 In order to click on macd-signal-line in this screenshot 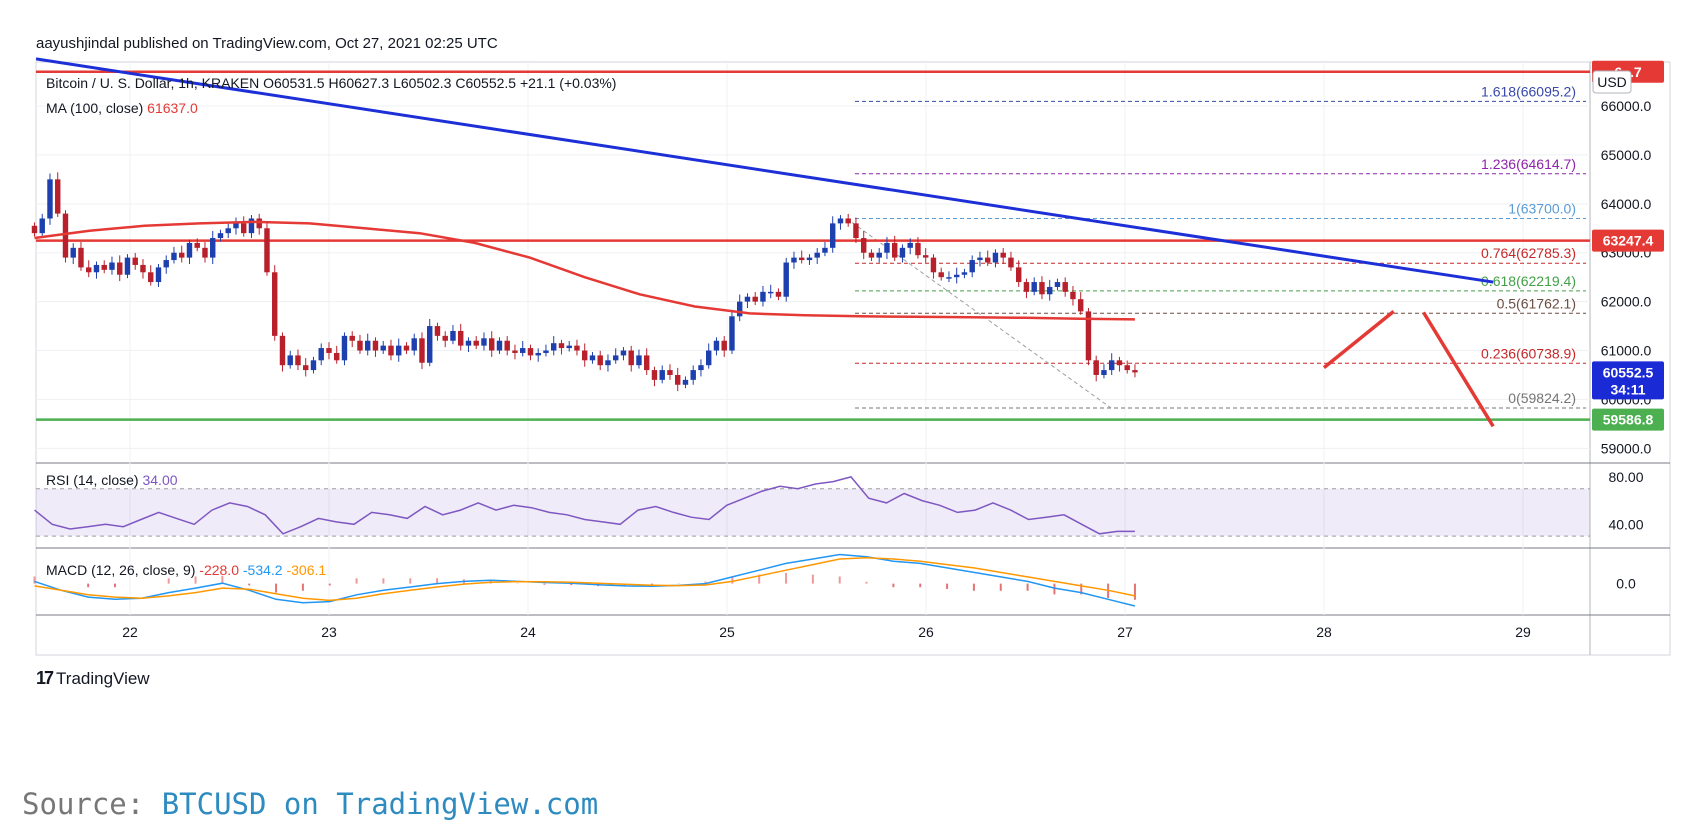, I will do `click(585, 579)`.